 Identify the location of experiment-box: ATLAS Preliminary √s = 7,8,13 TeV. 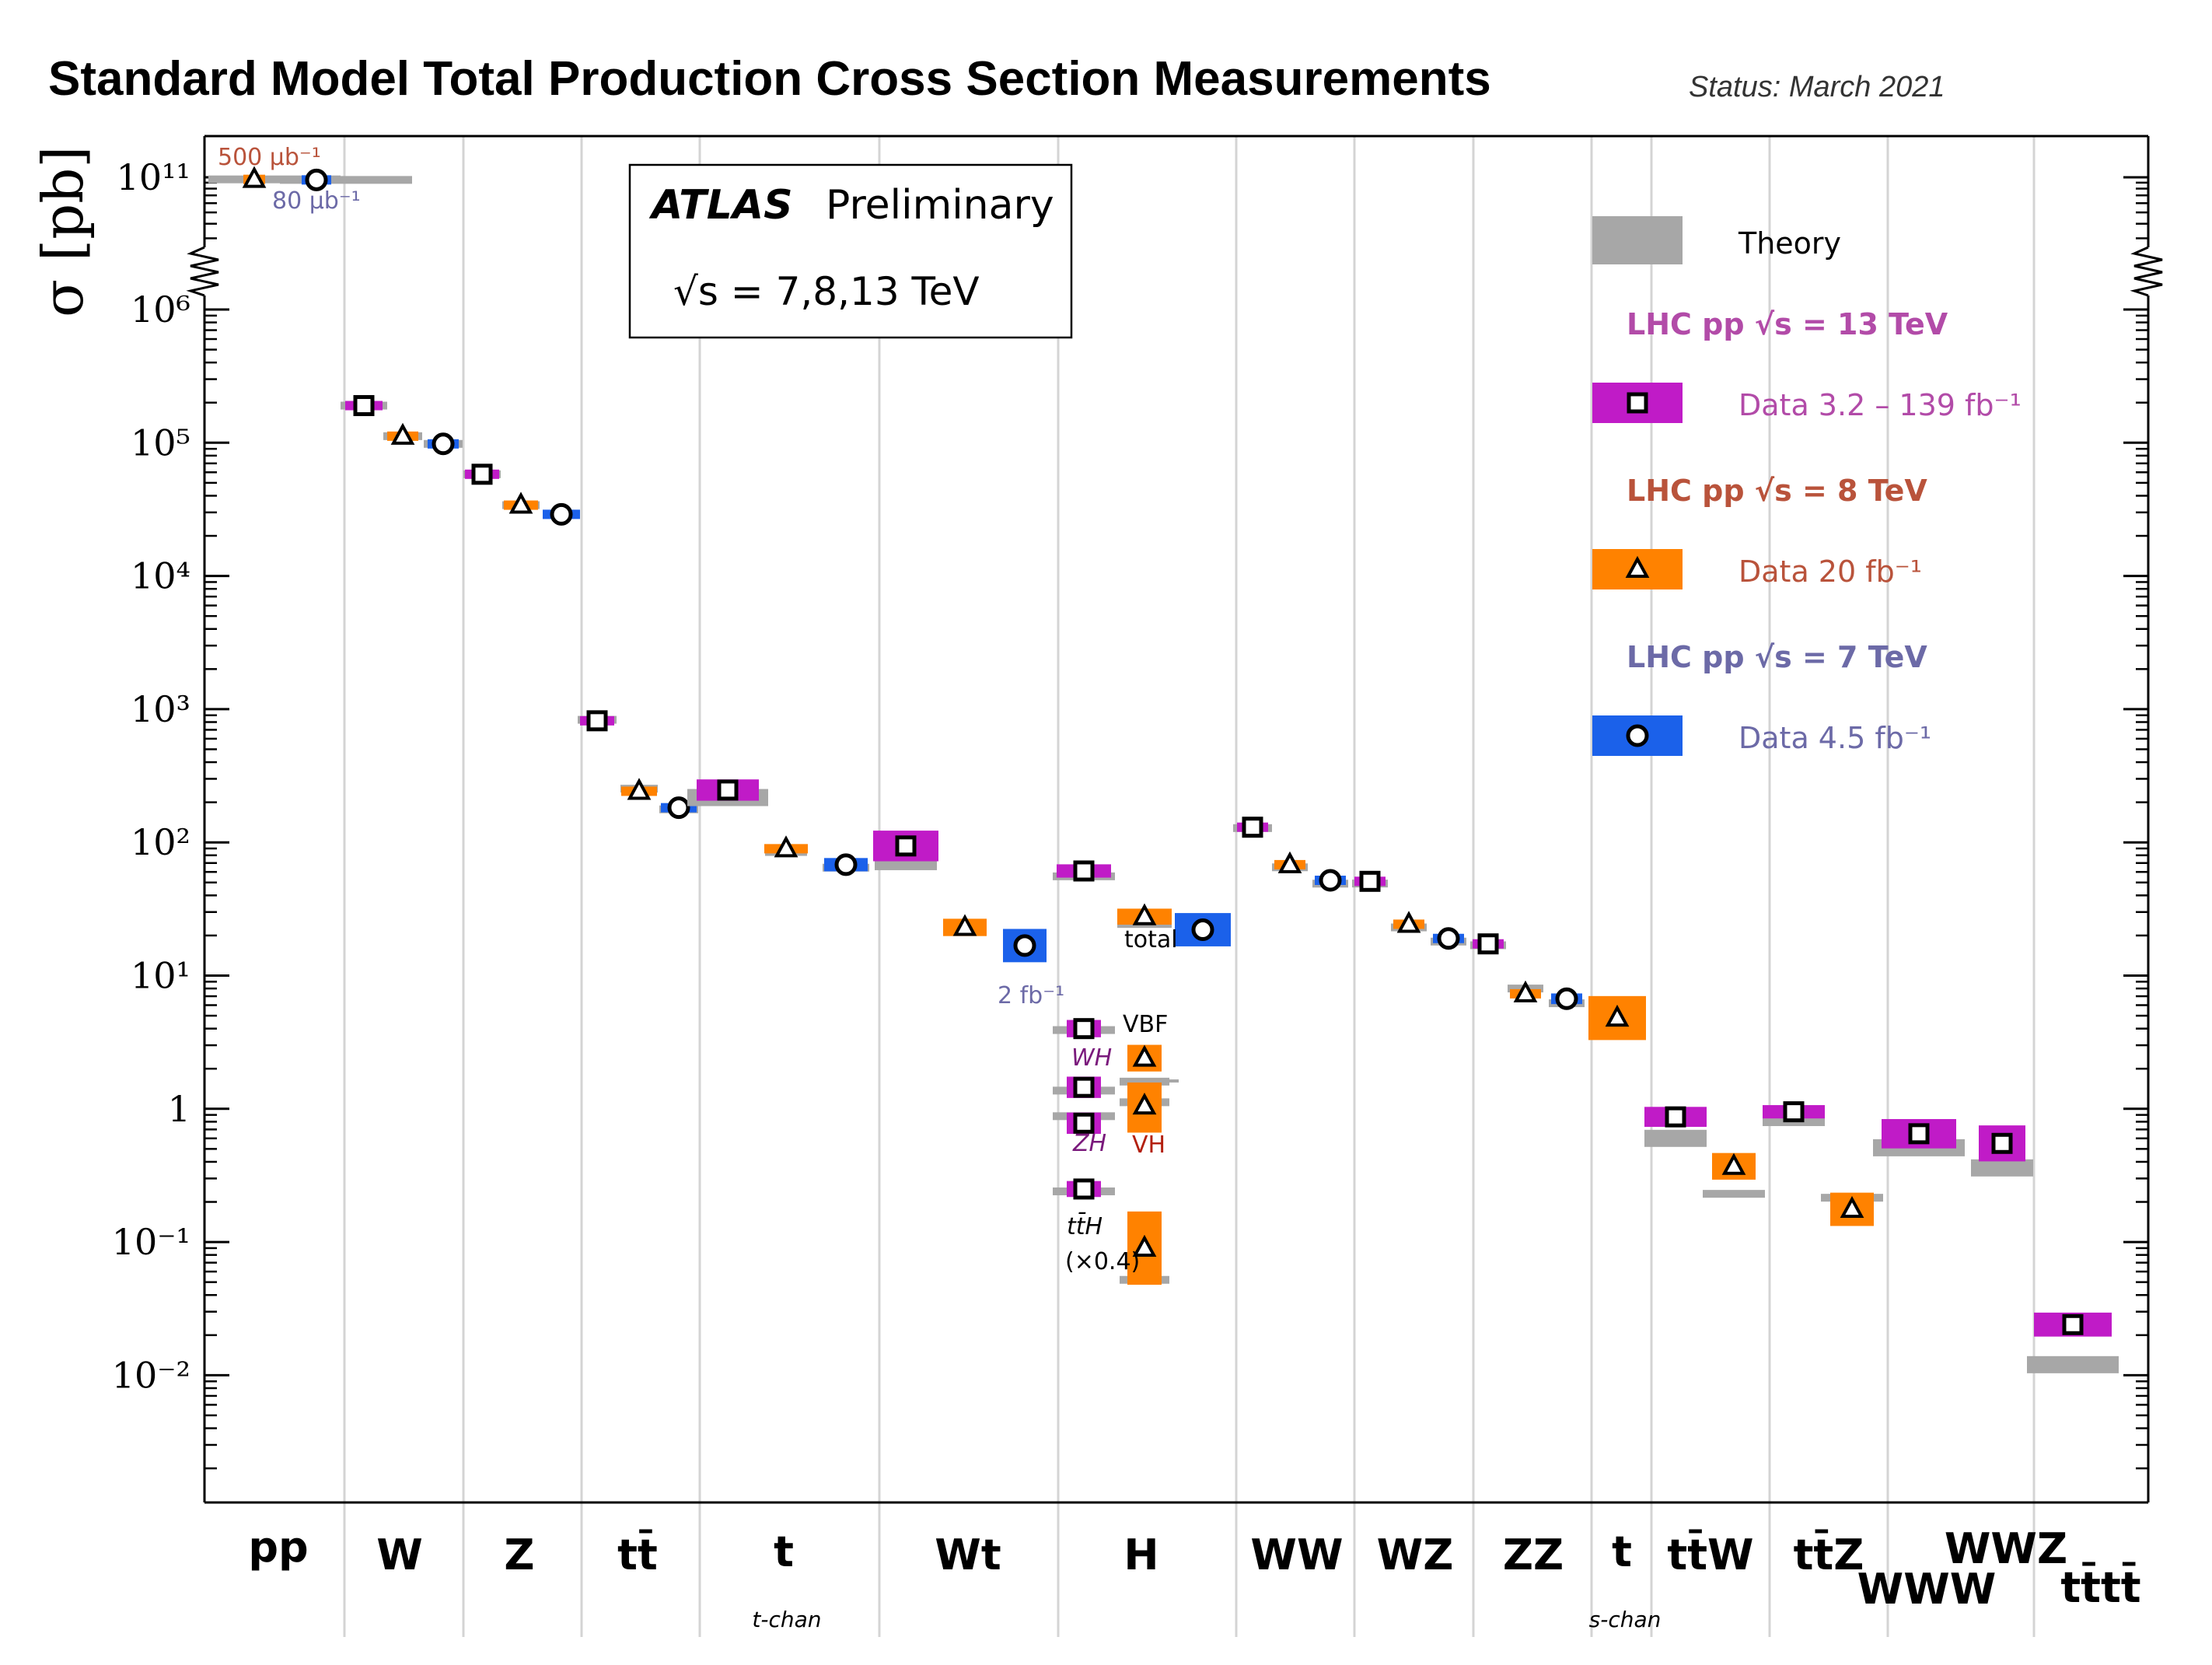
(850, 251).